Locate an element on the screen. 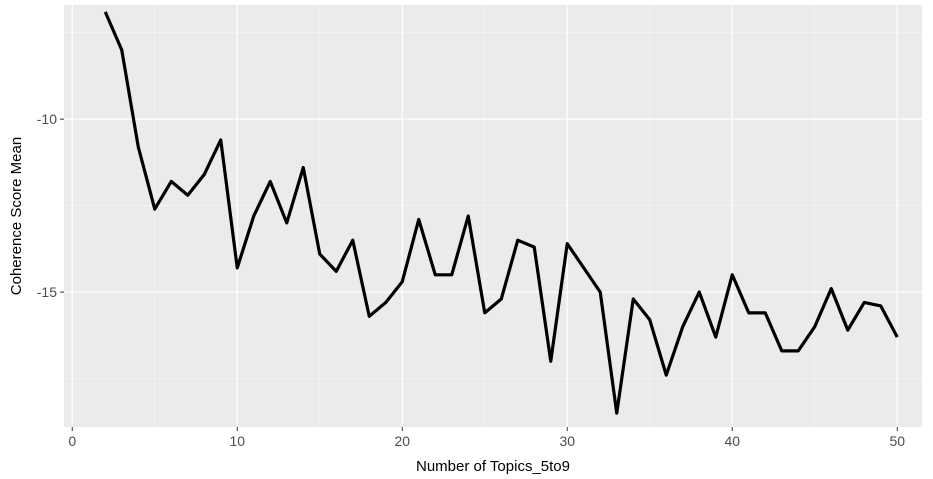 The image size is (933, 479). x-tick-label: 30 is located at coordinates (567, 441).